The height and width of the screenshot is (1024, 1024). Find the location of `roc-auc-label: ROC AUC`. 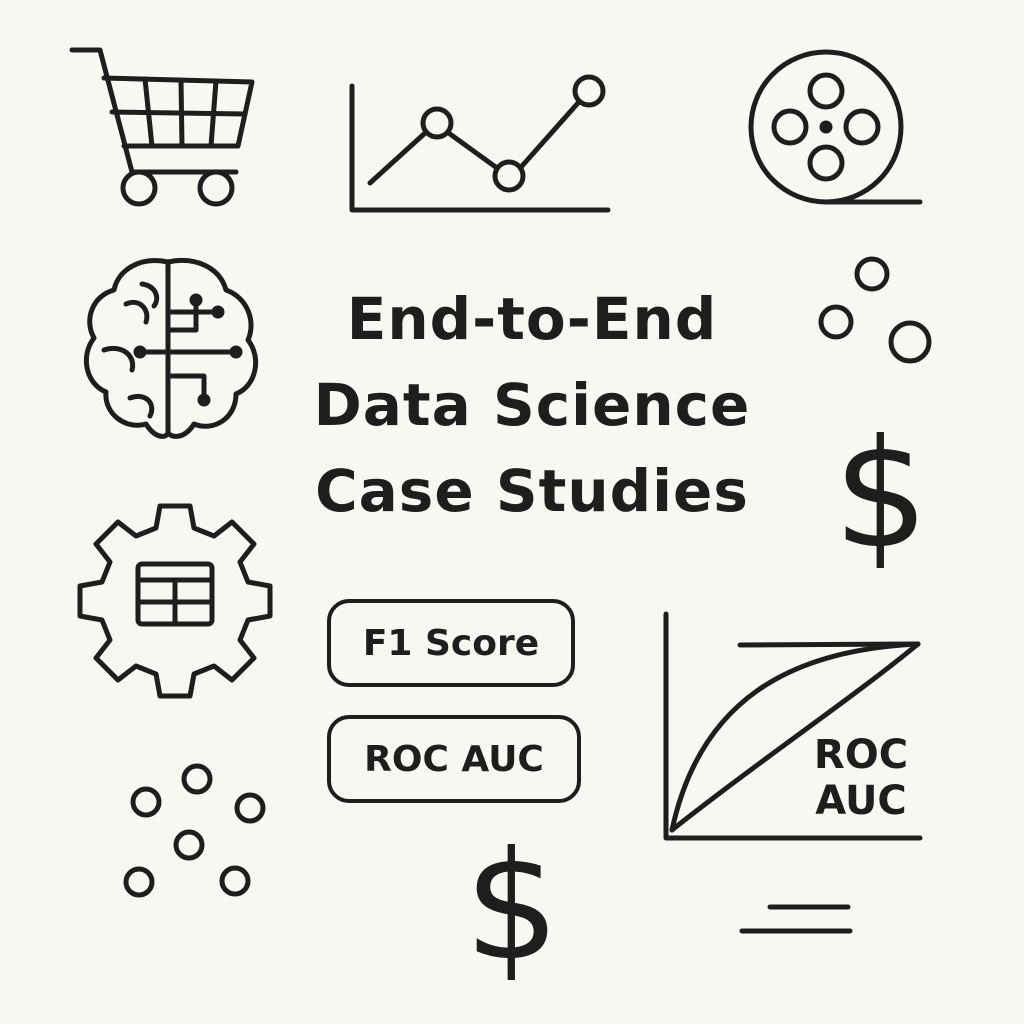

roc-auc-label: ROC AUC is located at coordinates (454, 759).